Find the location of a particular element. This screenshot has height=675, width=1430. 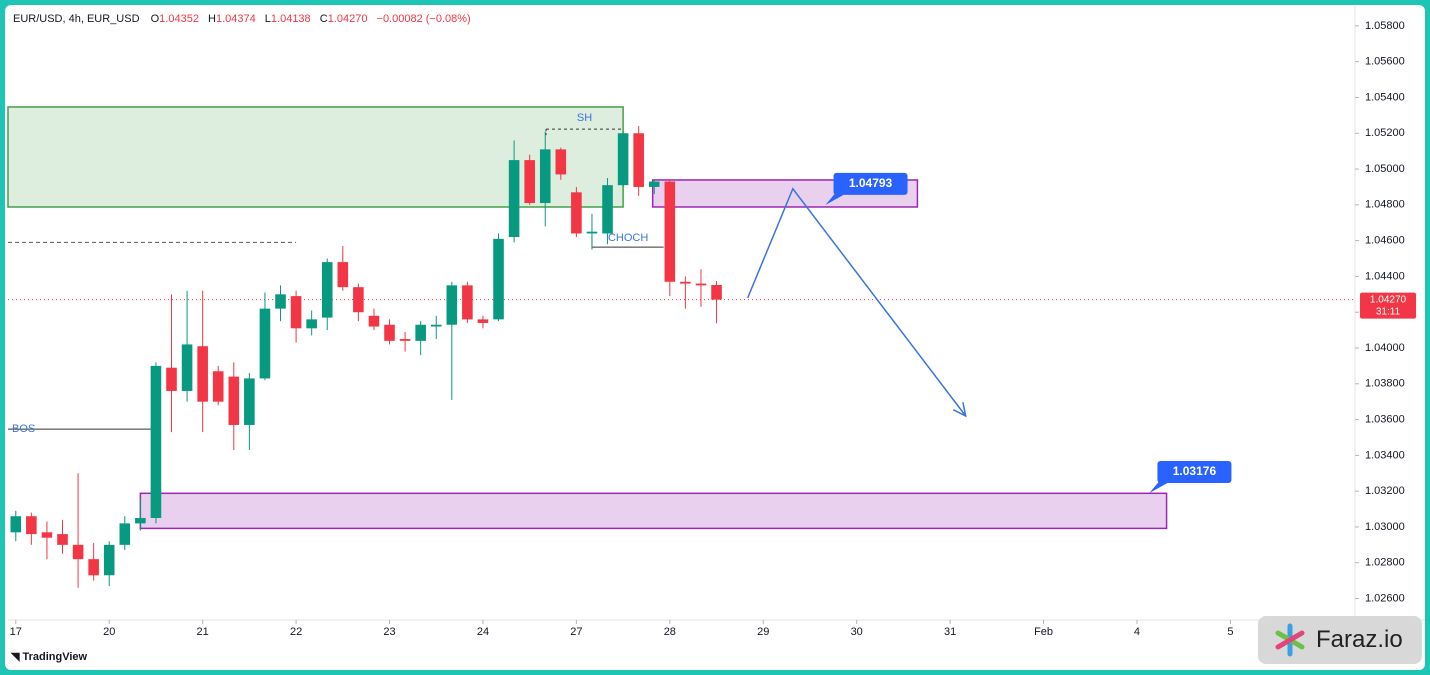

watermark-text: Faraz.io is located at coordinates (1359, 639).